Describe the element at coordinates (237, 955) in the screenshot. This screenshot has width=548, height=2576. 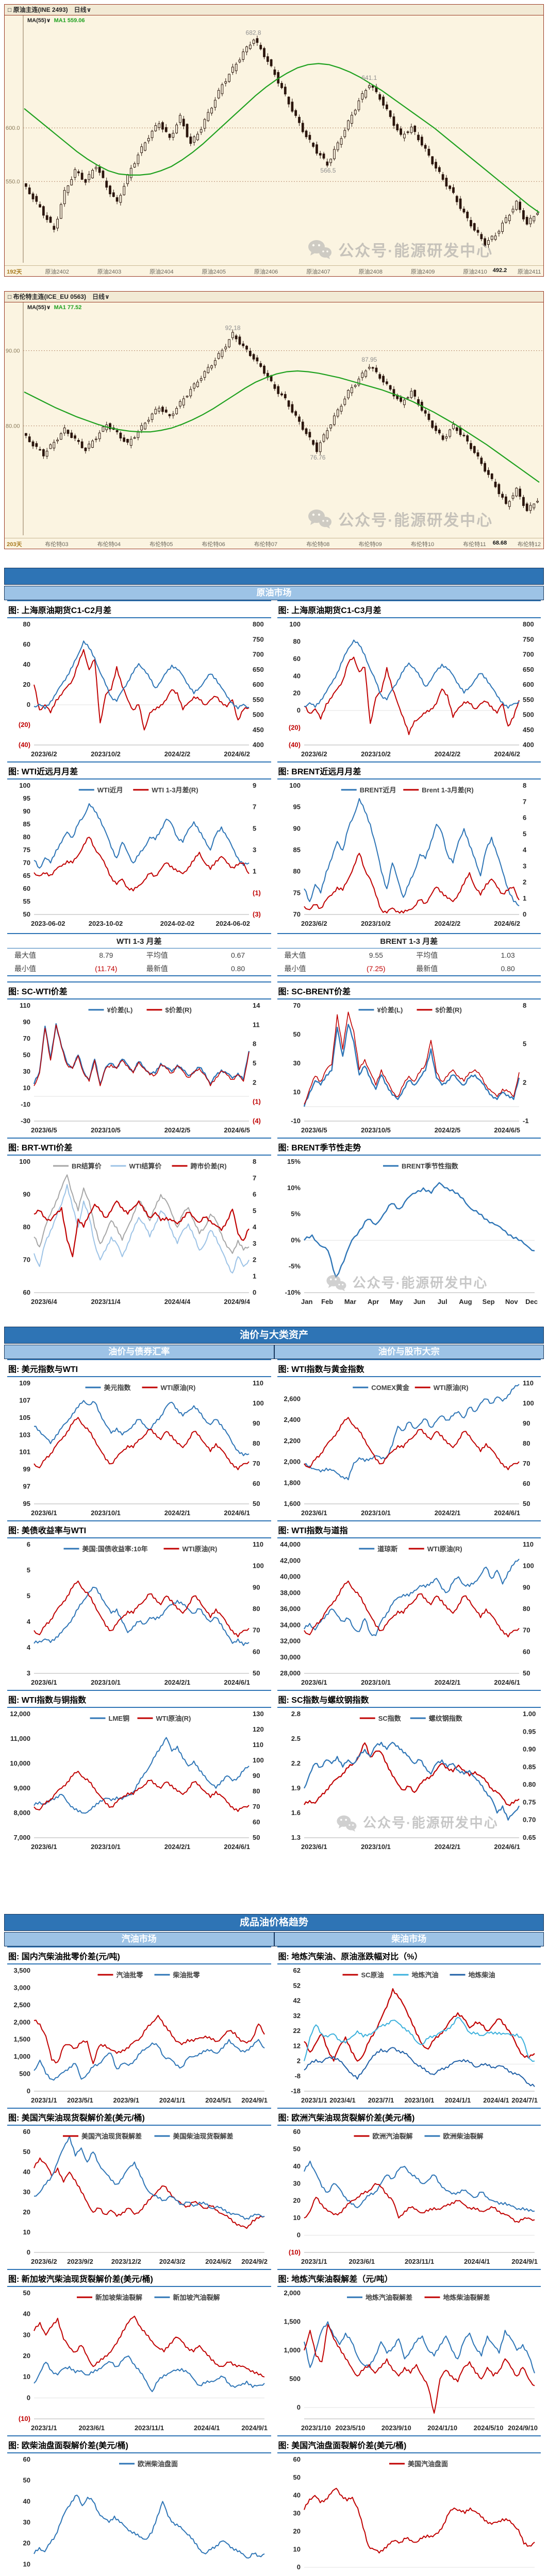
I see `stat-value: 0.67` at that location.